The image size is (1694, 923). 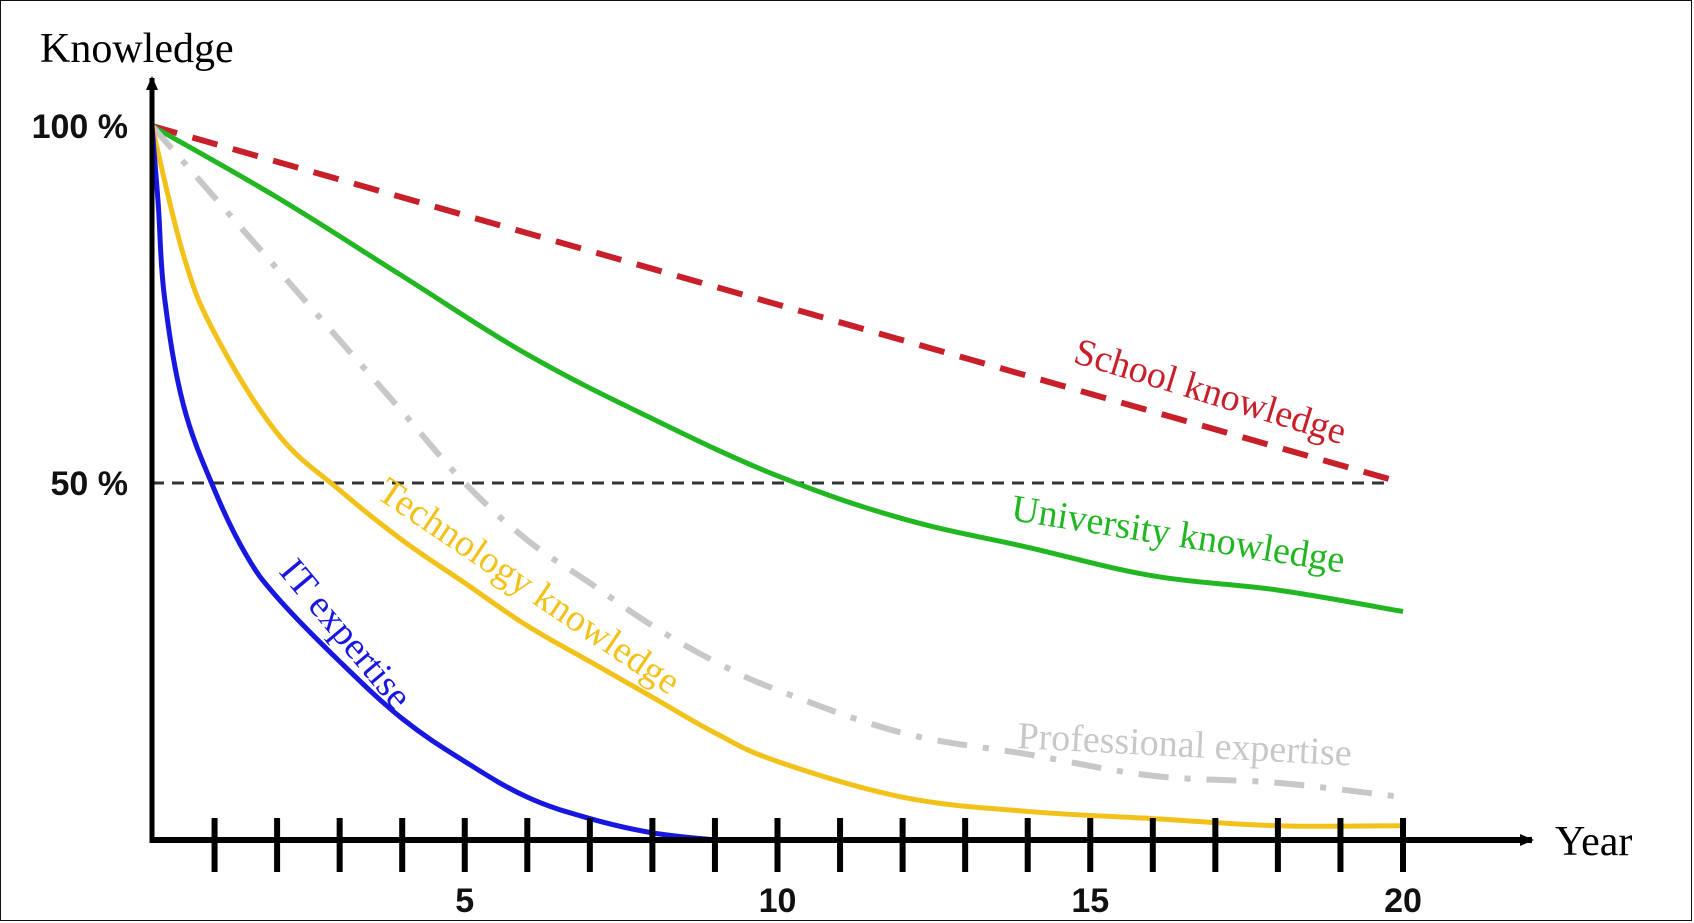 What do you see at coordinates (1178, 534) in the screenshot?
I see `series-label-university-knowledge: University knowledge` at bounding box center [1178, 534].